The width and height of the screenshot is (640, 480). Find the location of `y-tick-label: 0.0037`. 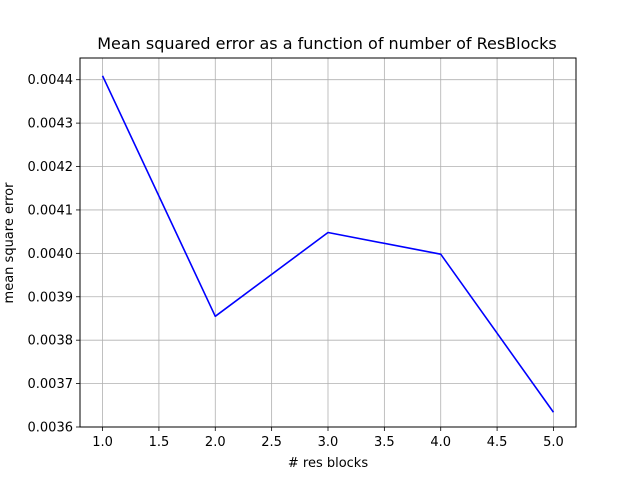

y-tick-label: 0.0037 is located at coordinates (51, 384).